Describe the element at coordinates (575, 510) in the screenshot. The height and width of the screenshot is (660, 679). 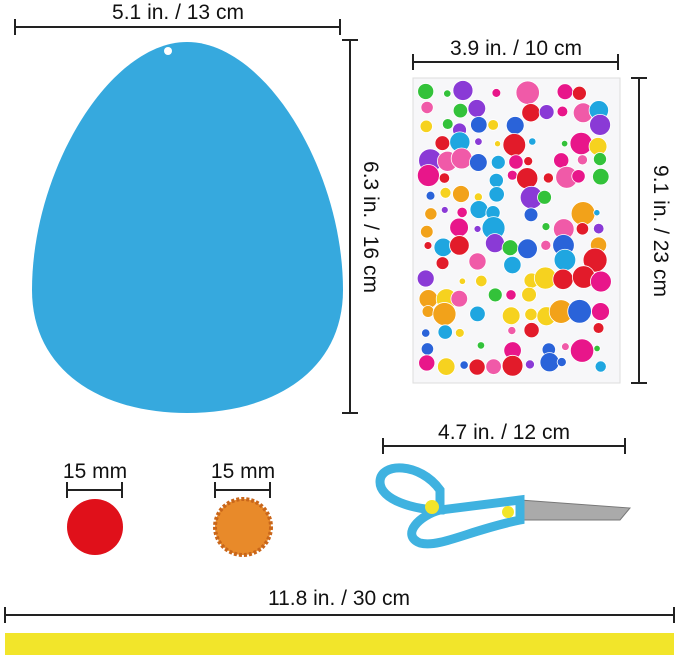
I see `scissors-blade` at that location.